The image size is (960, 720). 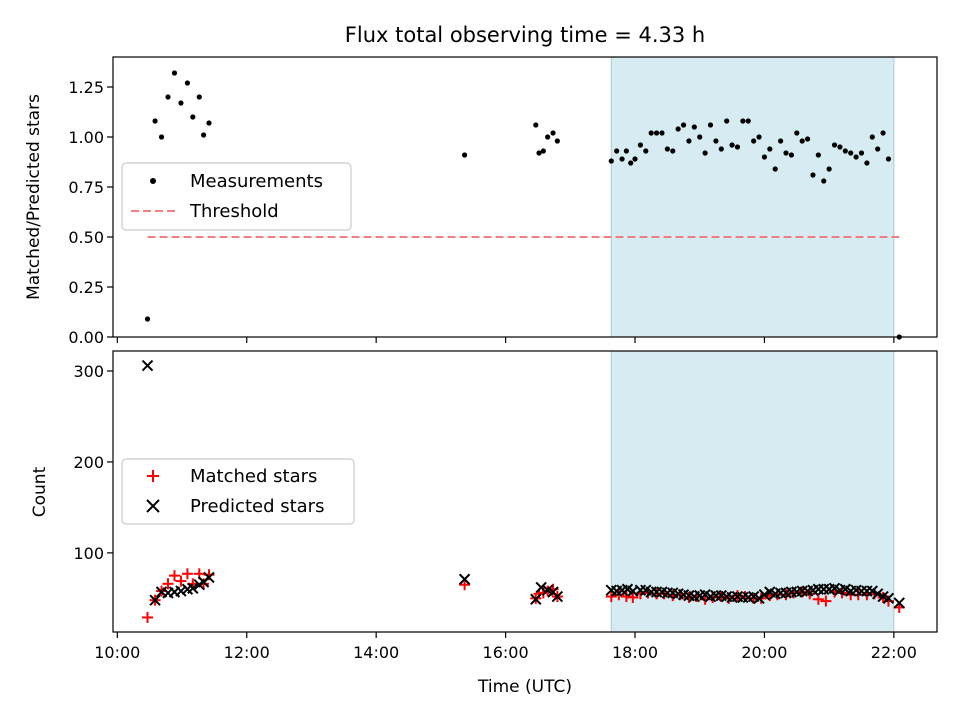 I want to click on top-legend: Measurements Threshold, so click(x=236, y=196).